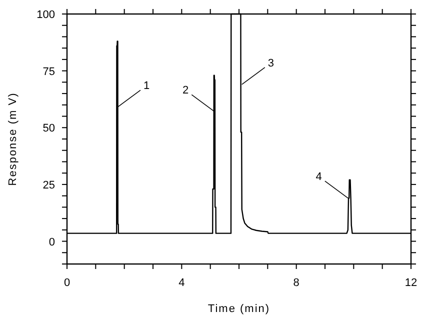  I want to click on y-tick-label: 100, so click(45, 15).